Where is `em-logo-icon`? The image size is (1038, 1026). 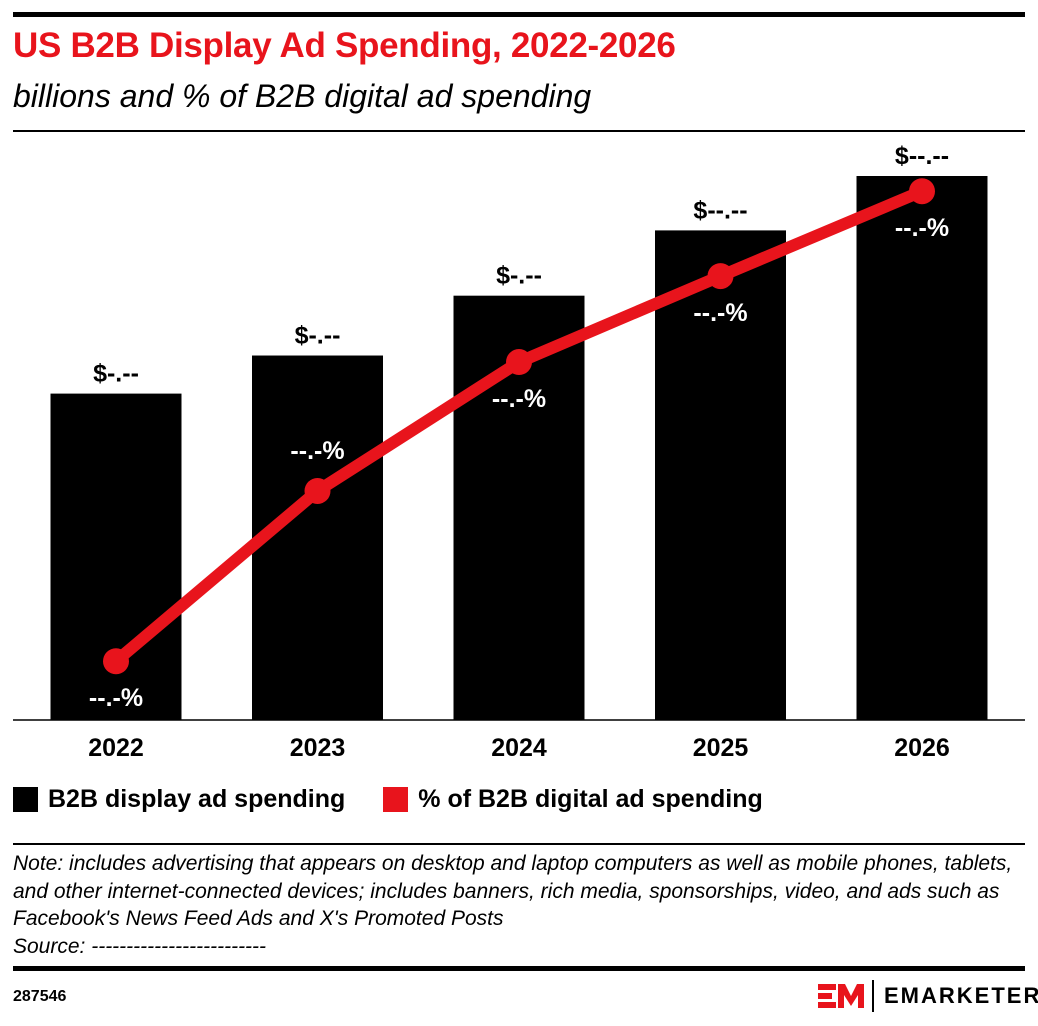
em-logo-icon is located at coordinates (841, 996).